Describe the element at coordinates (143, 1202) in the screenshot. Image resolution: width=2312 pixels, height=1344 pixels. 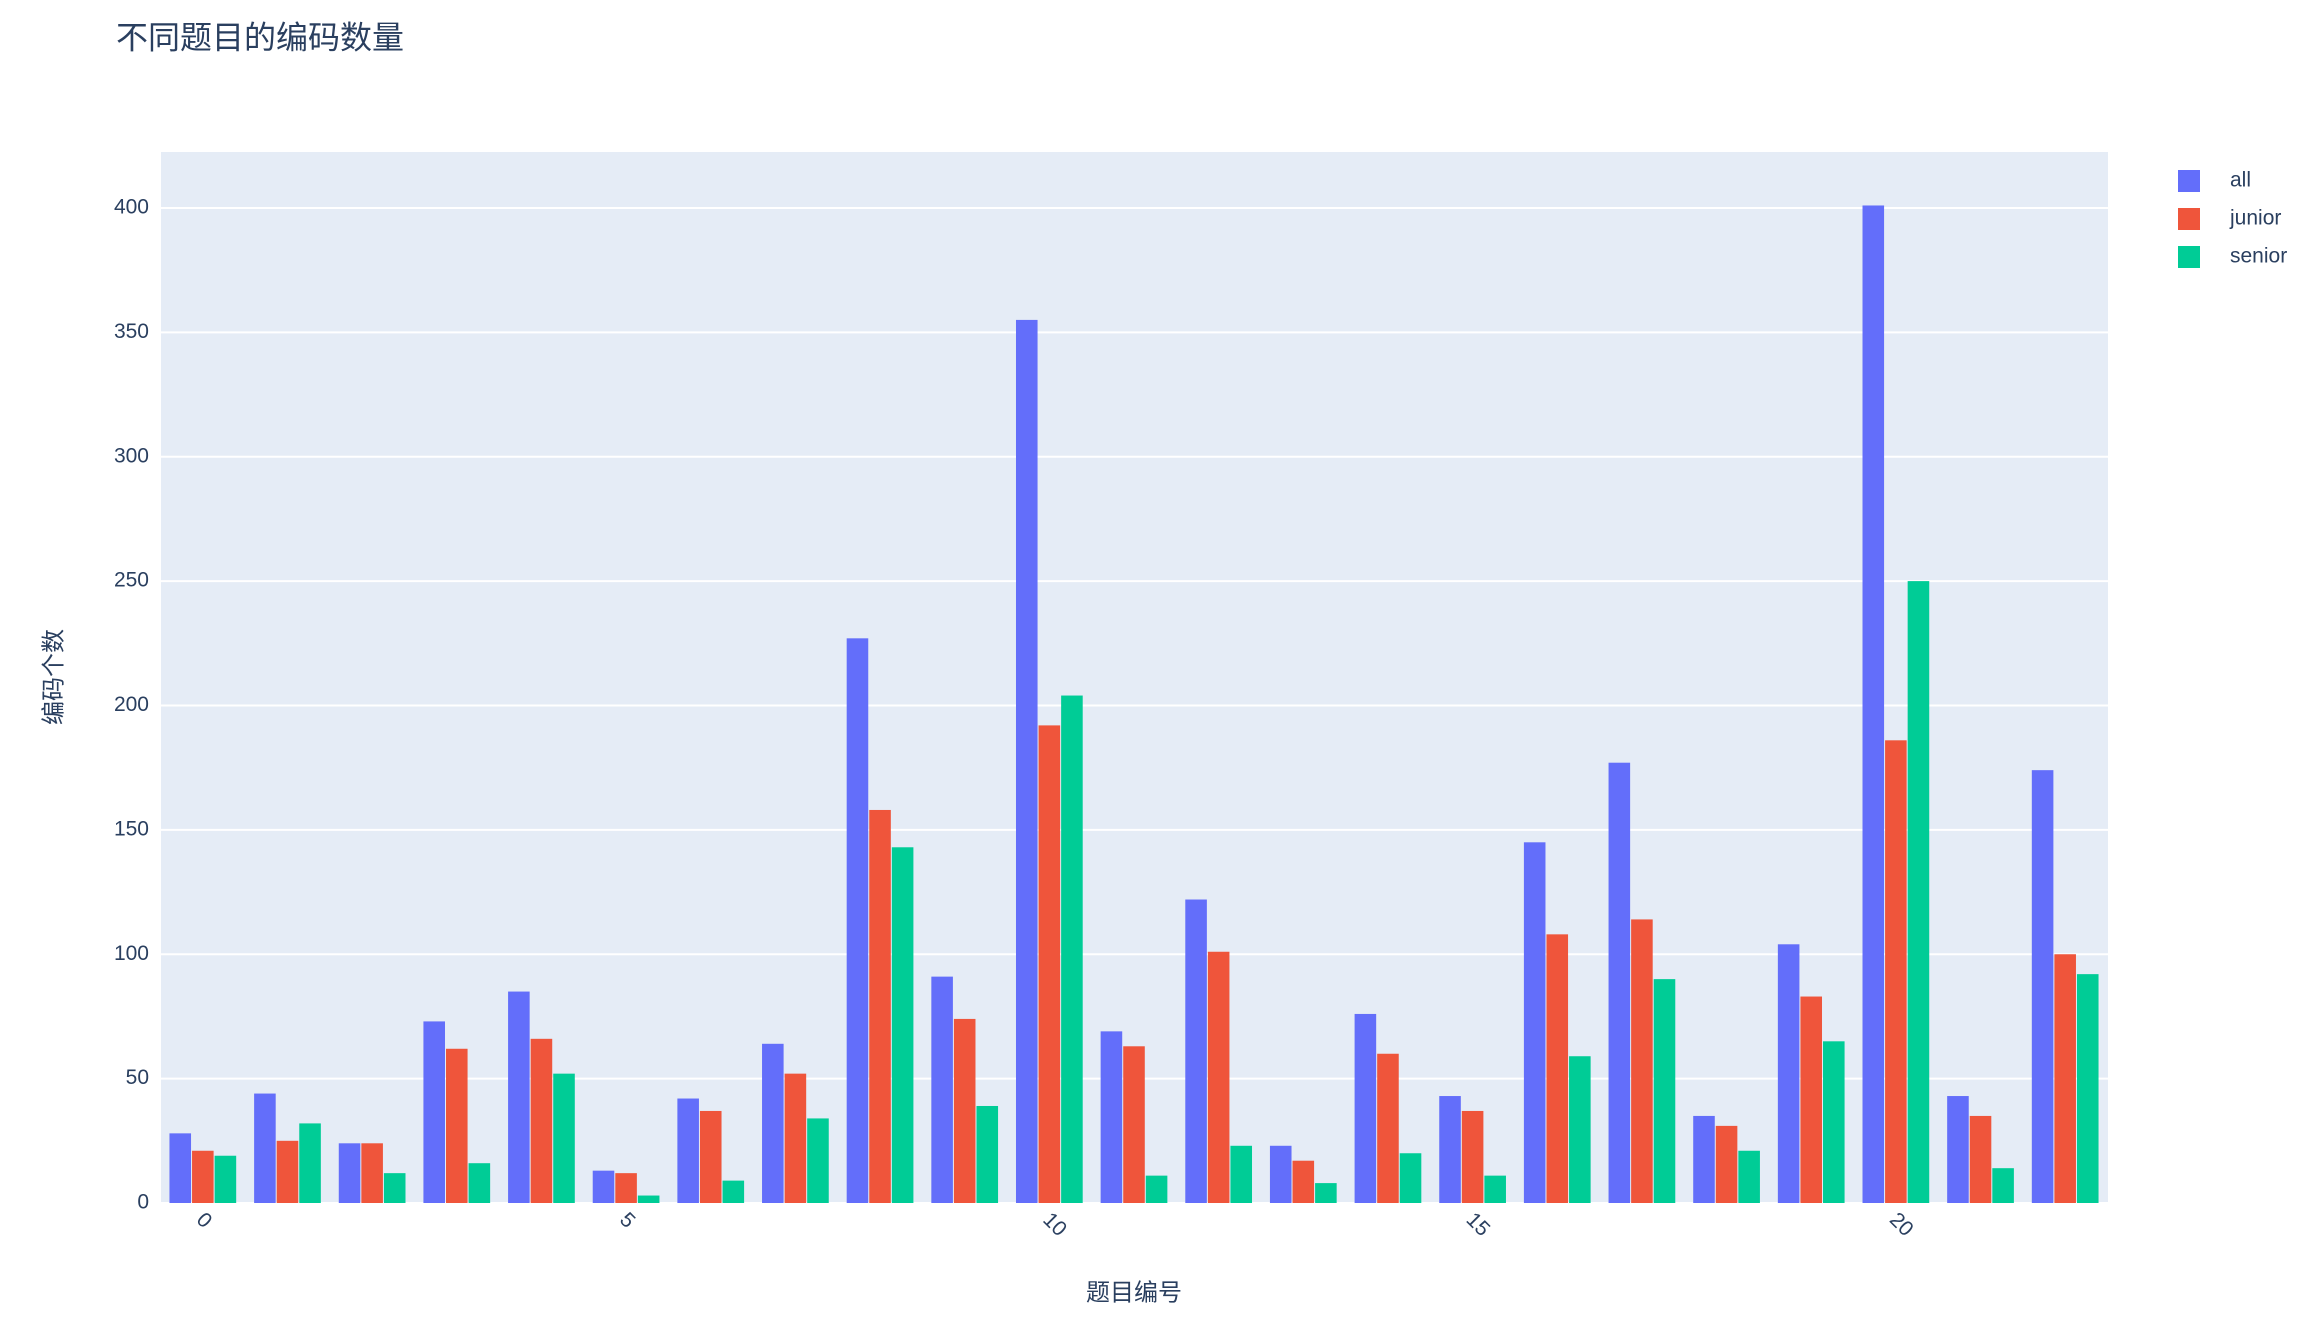
I see `y-tick-label: 0` at that location.